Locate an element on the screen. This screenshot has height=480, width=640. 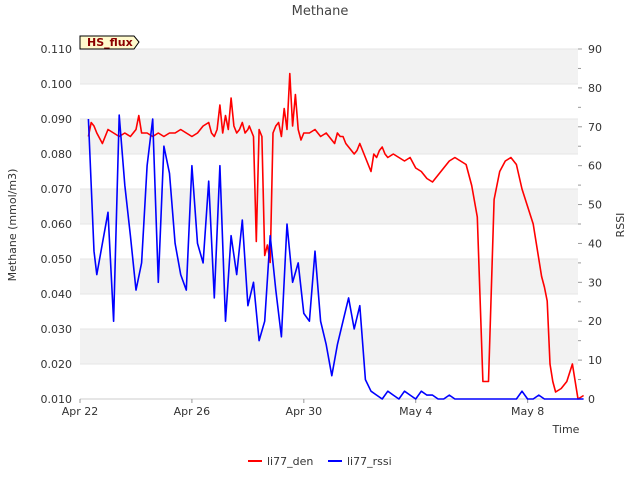
x-tick-label: Apr 30 is located at coordinates (304, 411).